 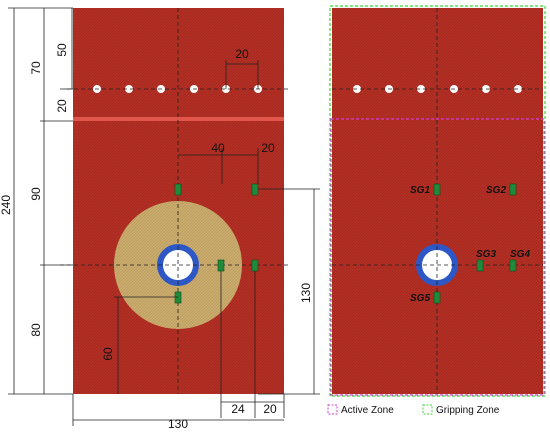 I want to click on gauge-label-sg3: SG3, so click(x=486, y=254).